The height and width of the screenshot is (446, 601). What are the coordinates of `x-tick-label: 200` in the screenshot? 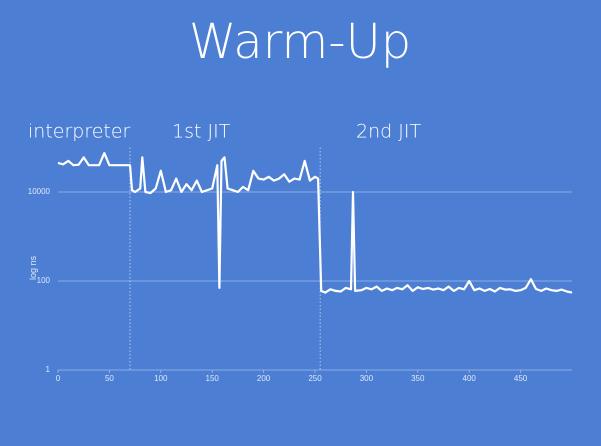 It's located at (264, 378).